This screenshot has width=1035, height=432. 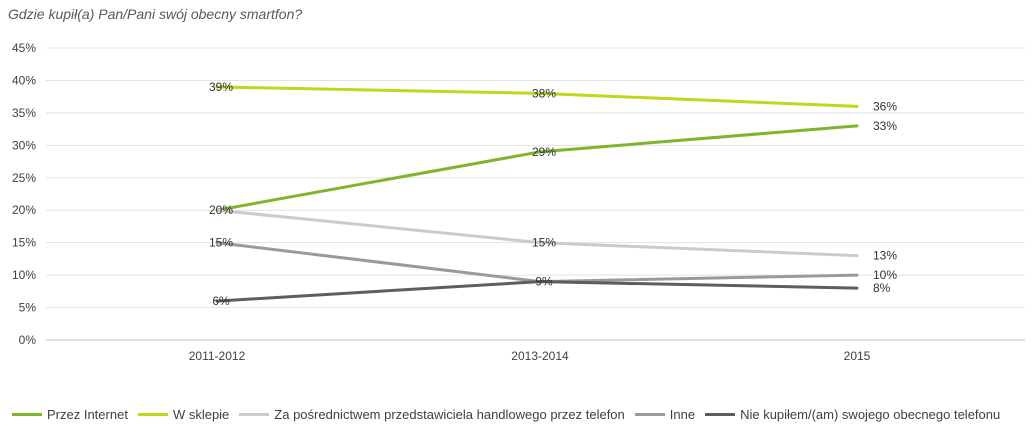 I want to click on x-tick-label: 2011-2012, so click(x=217, y=356).